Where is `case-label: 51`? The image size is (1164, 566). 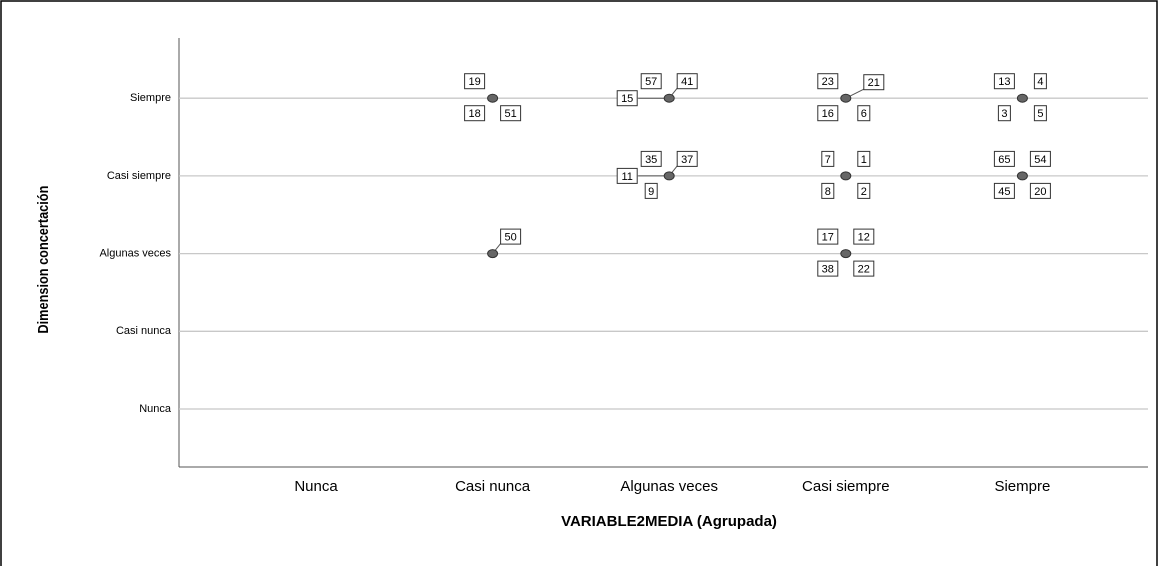 case-label: 51 is located at coordinates (510, 114).